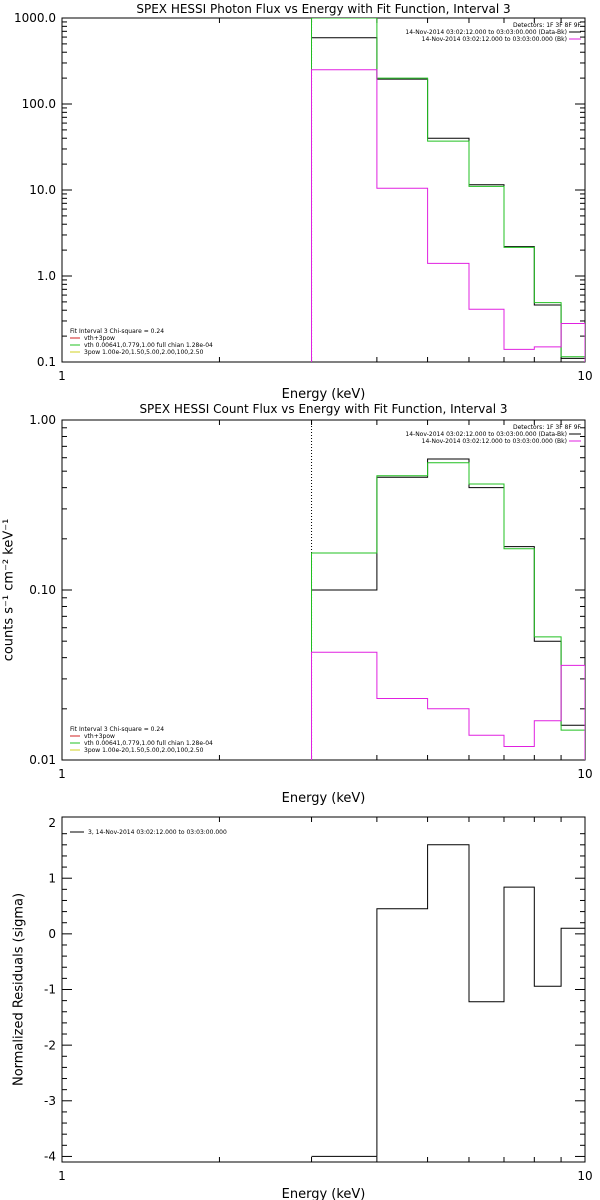 This screenshot has width=600, height=1200. What do you see at coordinates (50, 1101) in the screenshot?
I see `panel-3-y-tick-label: -3` at bounding box center [50, 1101].